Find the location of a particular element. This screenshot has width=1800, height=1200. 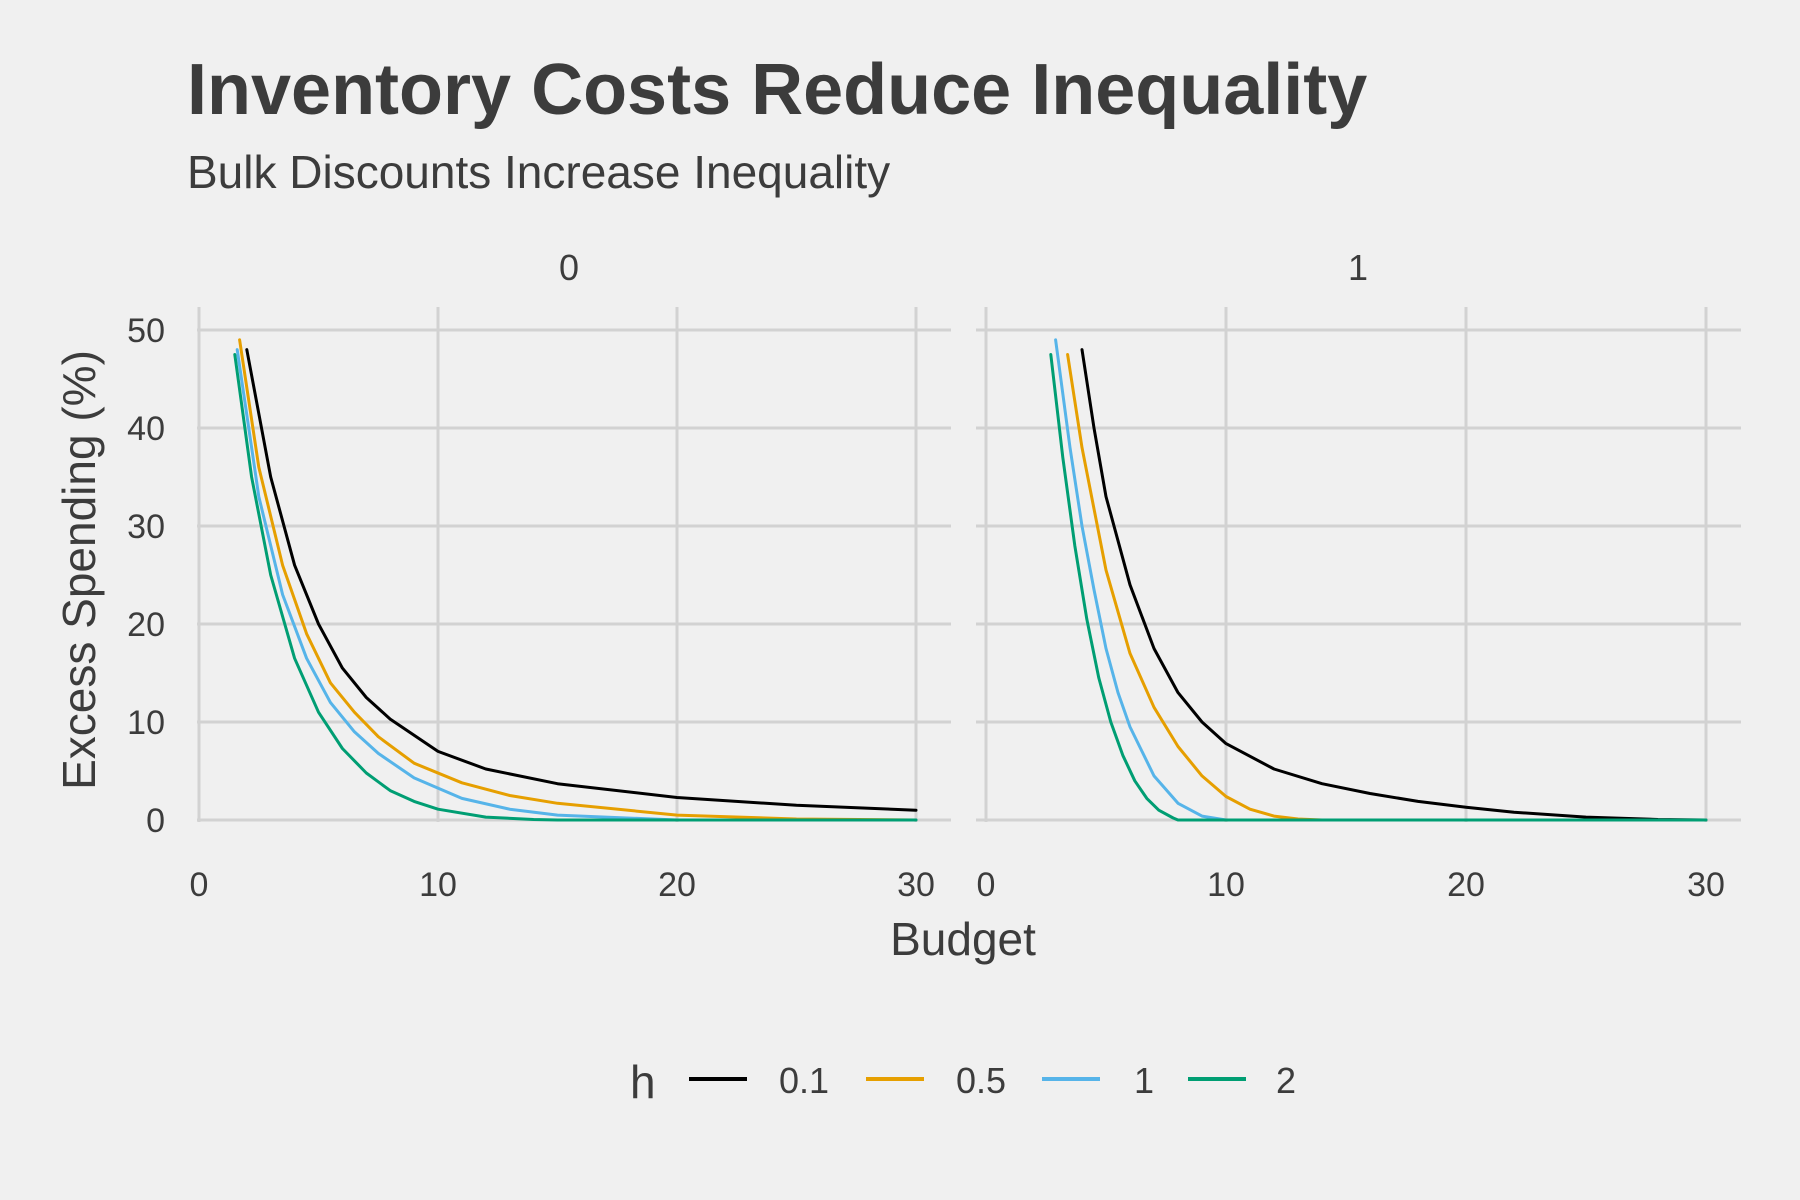

legend-item-2: 2 is located at coordinates (1242, 1080).